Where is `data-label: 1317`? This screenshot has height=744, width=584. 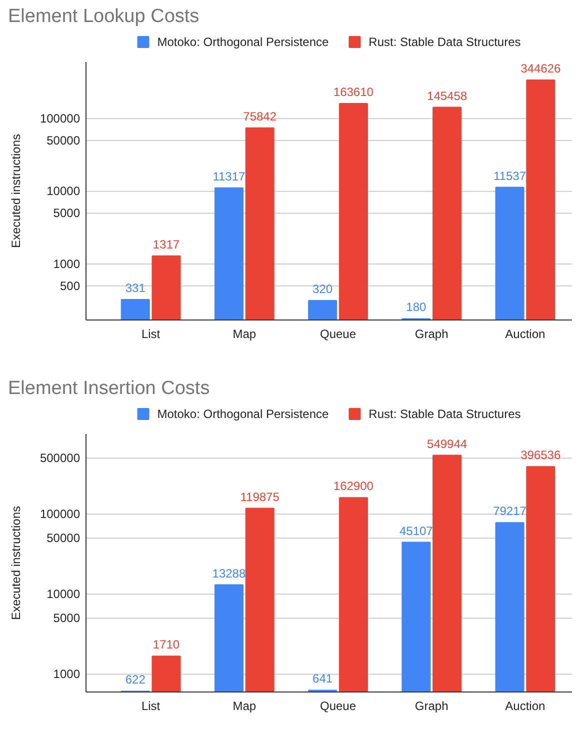 data-label: 1317 is located at coordinates (166, 244).